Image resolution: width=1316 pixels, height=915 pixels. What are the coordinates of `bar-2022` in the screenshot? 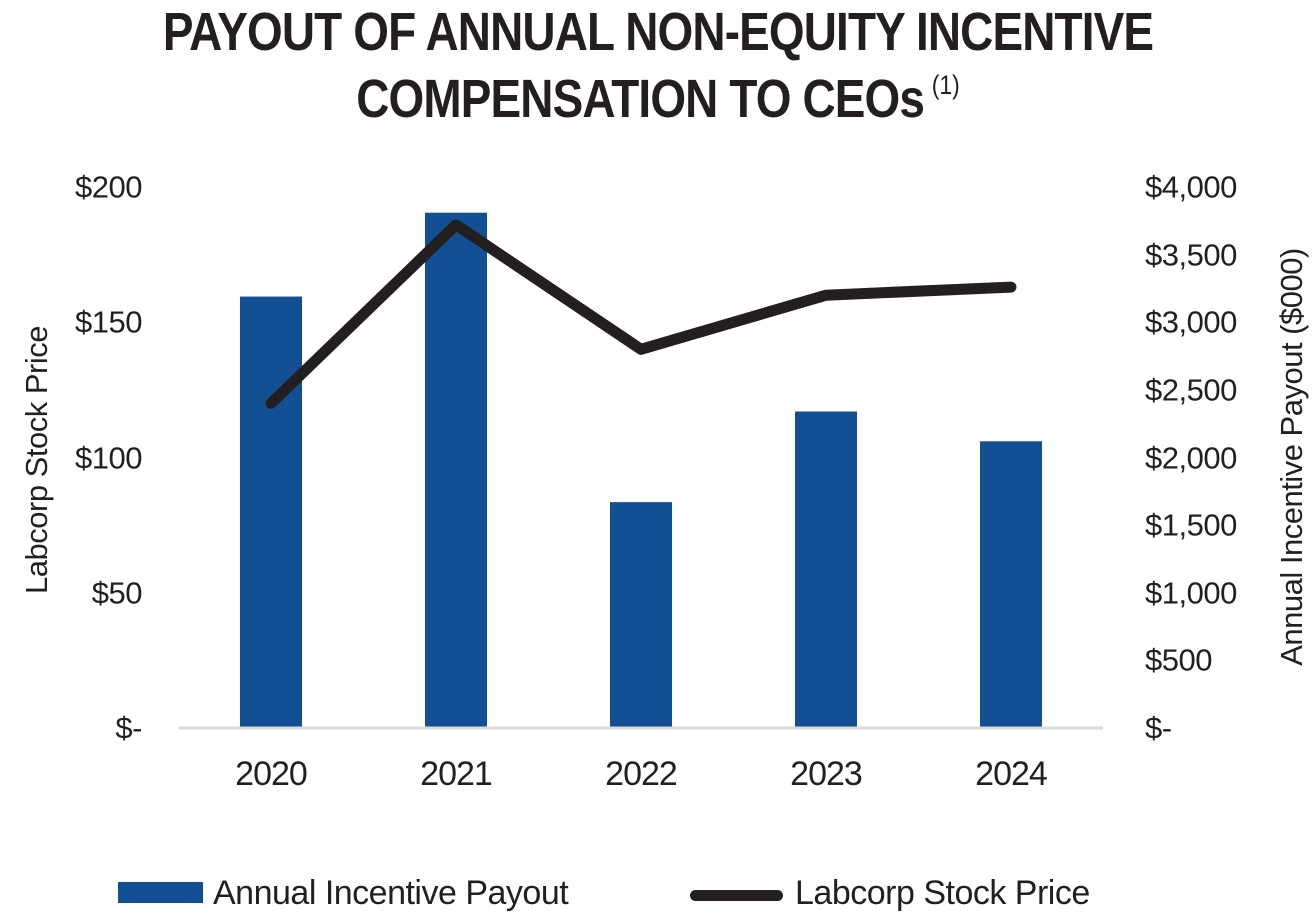 It's located at (641, 615).